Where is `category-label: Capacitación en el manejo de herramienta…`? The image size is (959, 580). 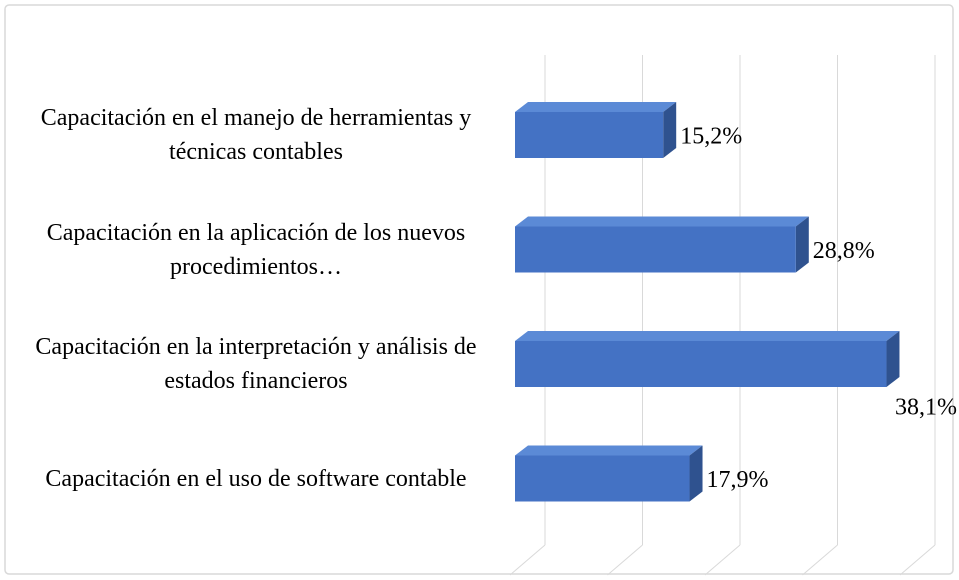
category-label: Capacitación en el manejo de herramienta… is located at coordinates (256, 135).